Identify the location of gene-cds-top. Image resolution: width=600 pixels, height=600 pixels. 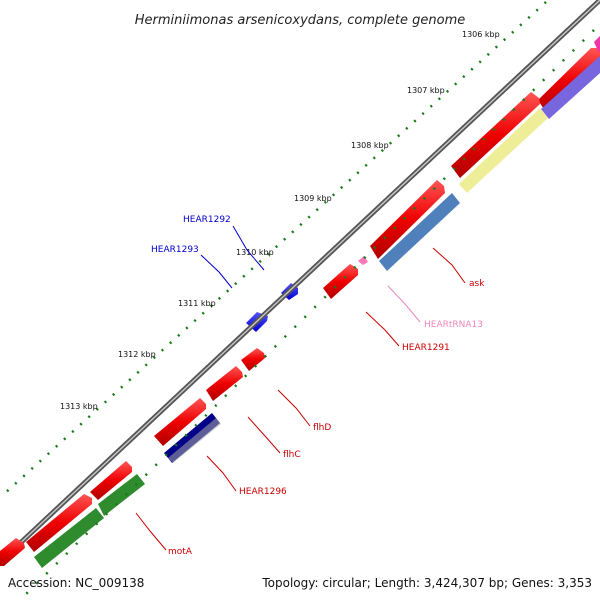
(569, 81).